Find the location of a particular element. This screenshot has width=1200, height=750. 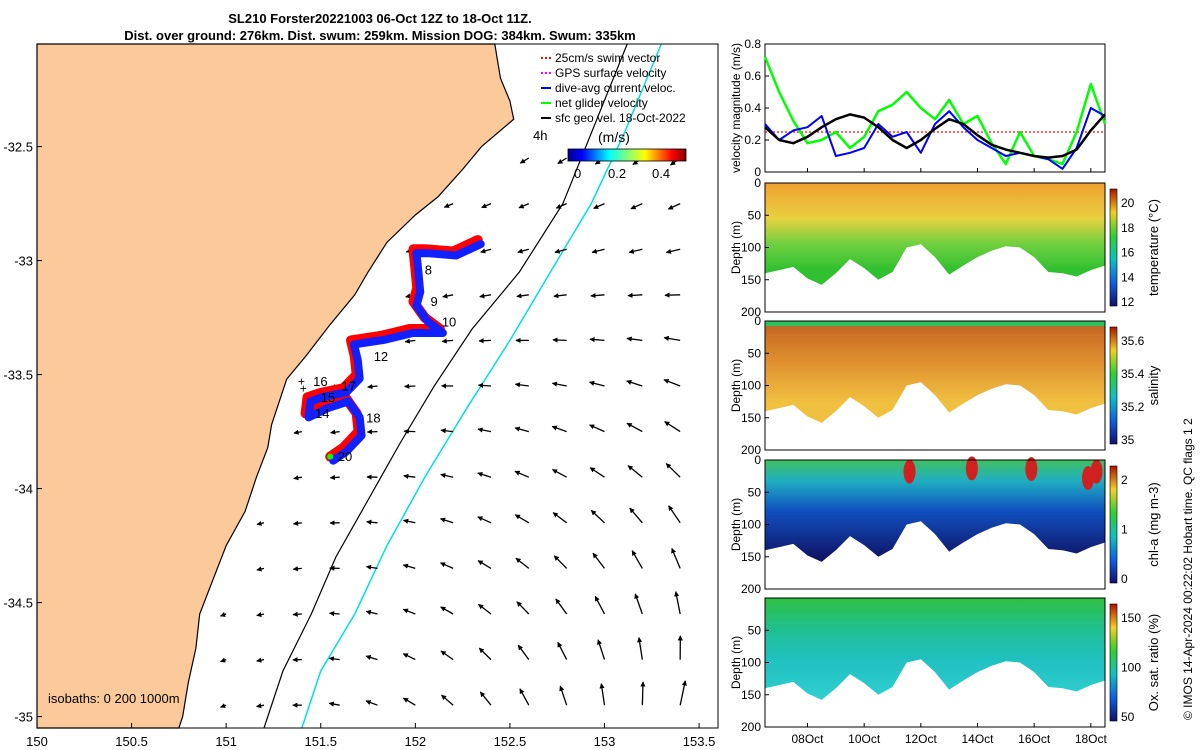

track-day-label: 12 is located at coordinates (381, 356).